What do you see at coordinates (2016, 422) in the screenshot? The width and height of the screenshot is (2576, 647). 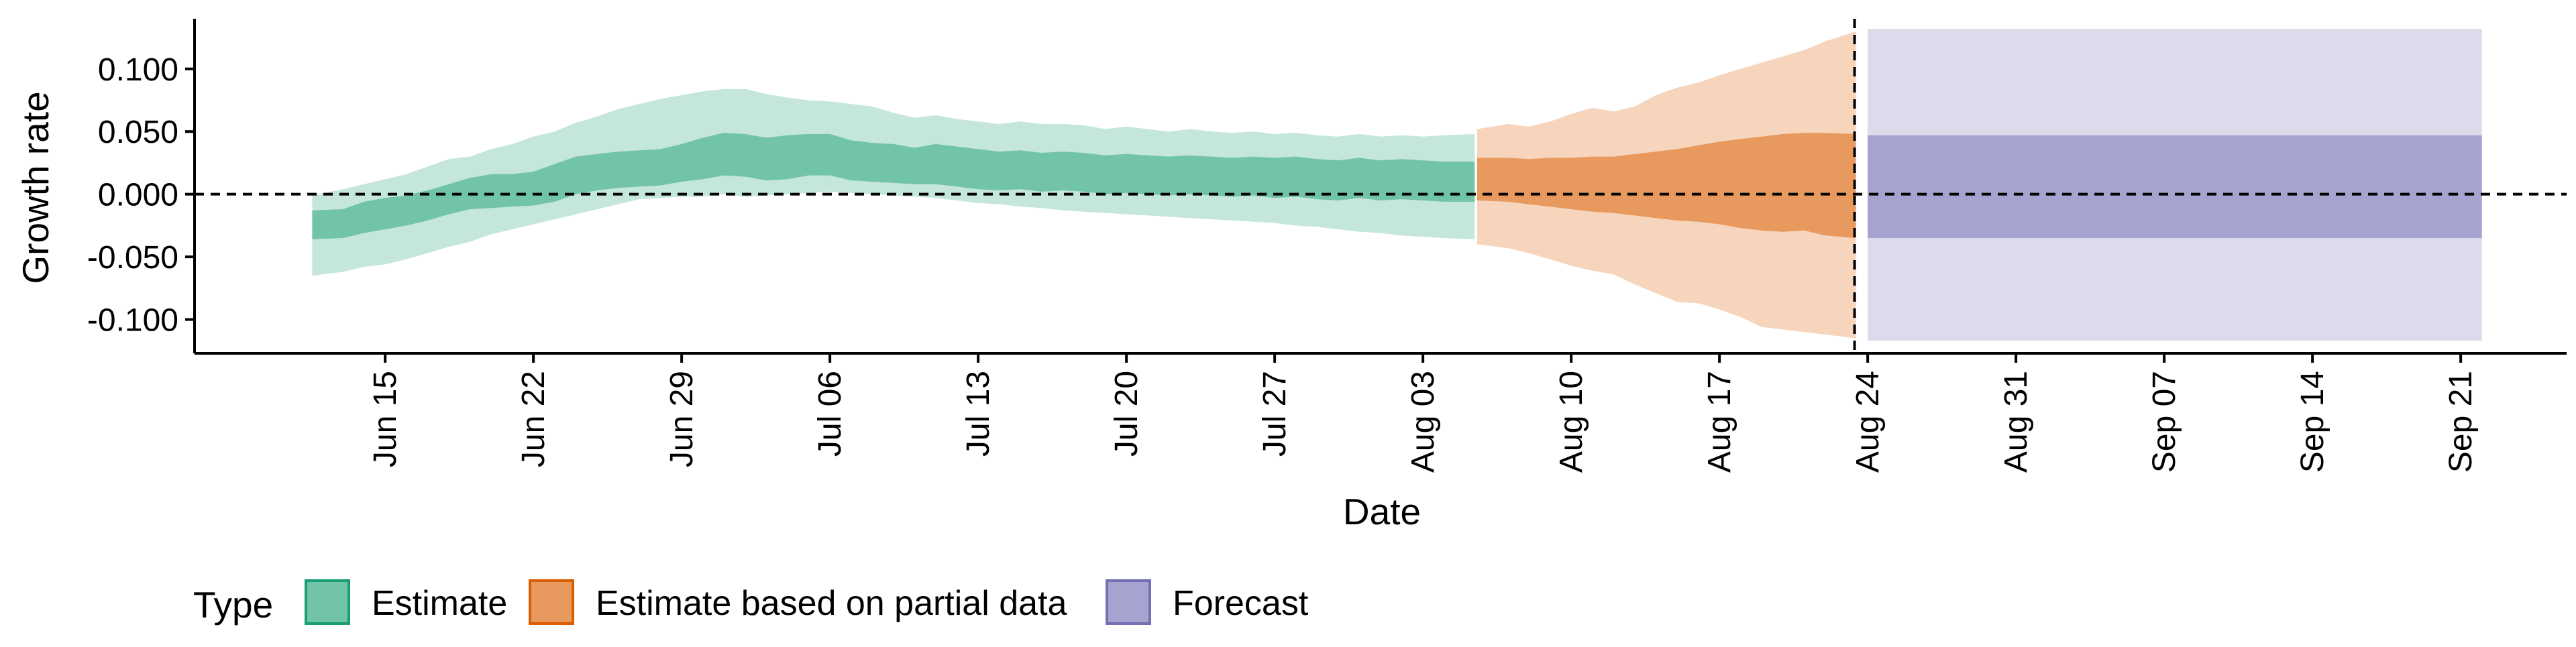 I see `x-tick-label: Aug 31` at bounding box center [2016, 422].